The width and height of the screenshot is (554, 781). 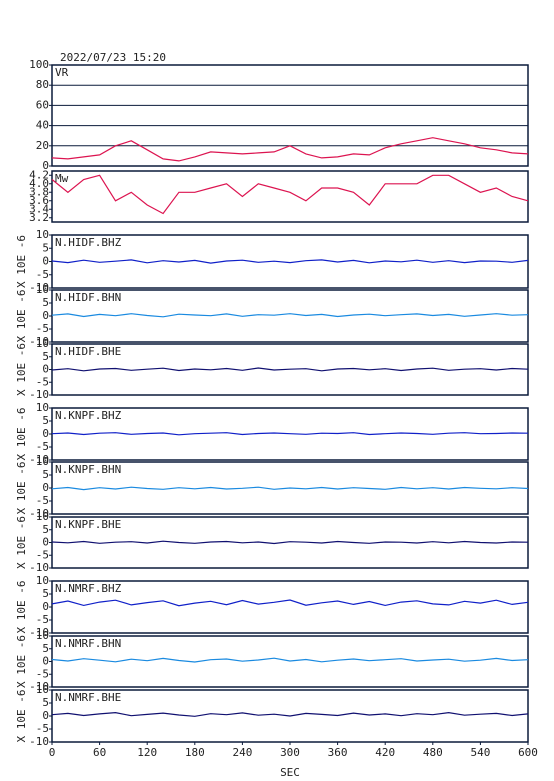 What do you see at coordinates (42, 145) in the screenshot?
I see `y-tick-label: 20` at bounding box center [42, 145].